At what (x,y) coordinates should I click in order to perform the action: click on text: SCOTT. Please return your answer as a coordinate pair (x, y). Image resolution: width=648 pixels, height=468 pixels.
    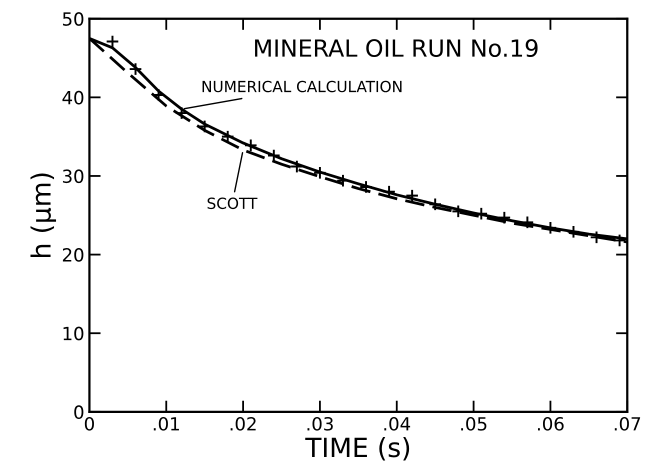
    Looking at the image, I should click on (233, 204).